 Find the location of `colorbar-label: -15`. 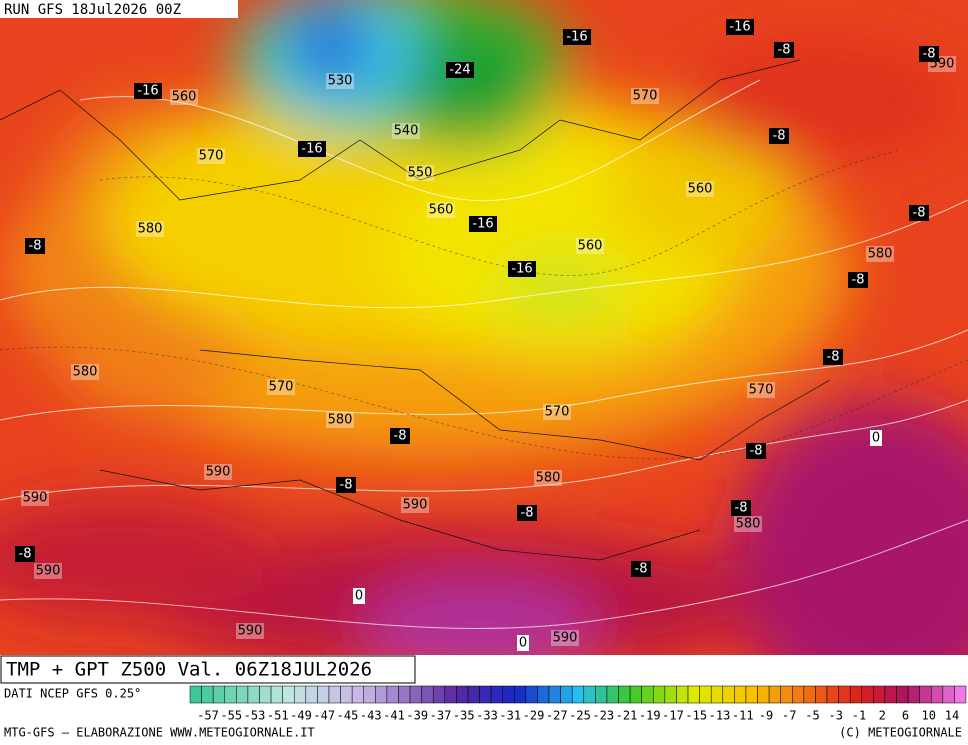

colorbar-label: -15 is located at coordinates (696, 716).